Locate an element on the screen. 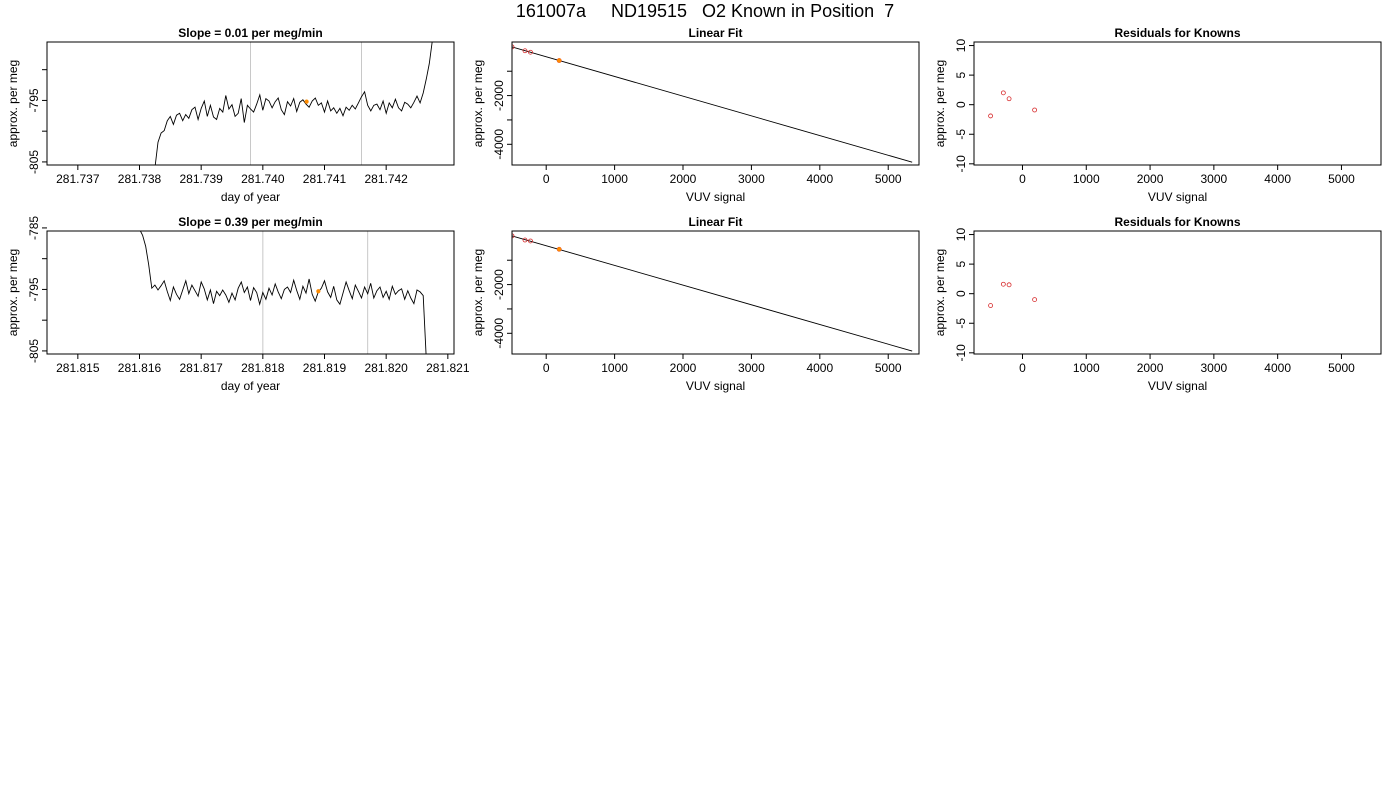 This screenshot has width=1400, height=800. y-tick-label: -805 is located at coordinates (34, 351).